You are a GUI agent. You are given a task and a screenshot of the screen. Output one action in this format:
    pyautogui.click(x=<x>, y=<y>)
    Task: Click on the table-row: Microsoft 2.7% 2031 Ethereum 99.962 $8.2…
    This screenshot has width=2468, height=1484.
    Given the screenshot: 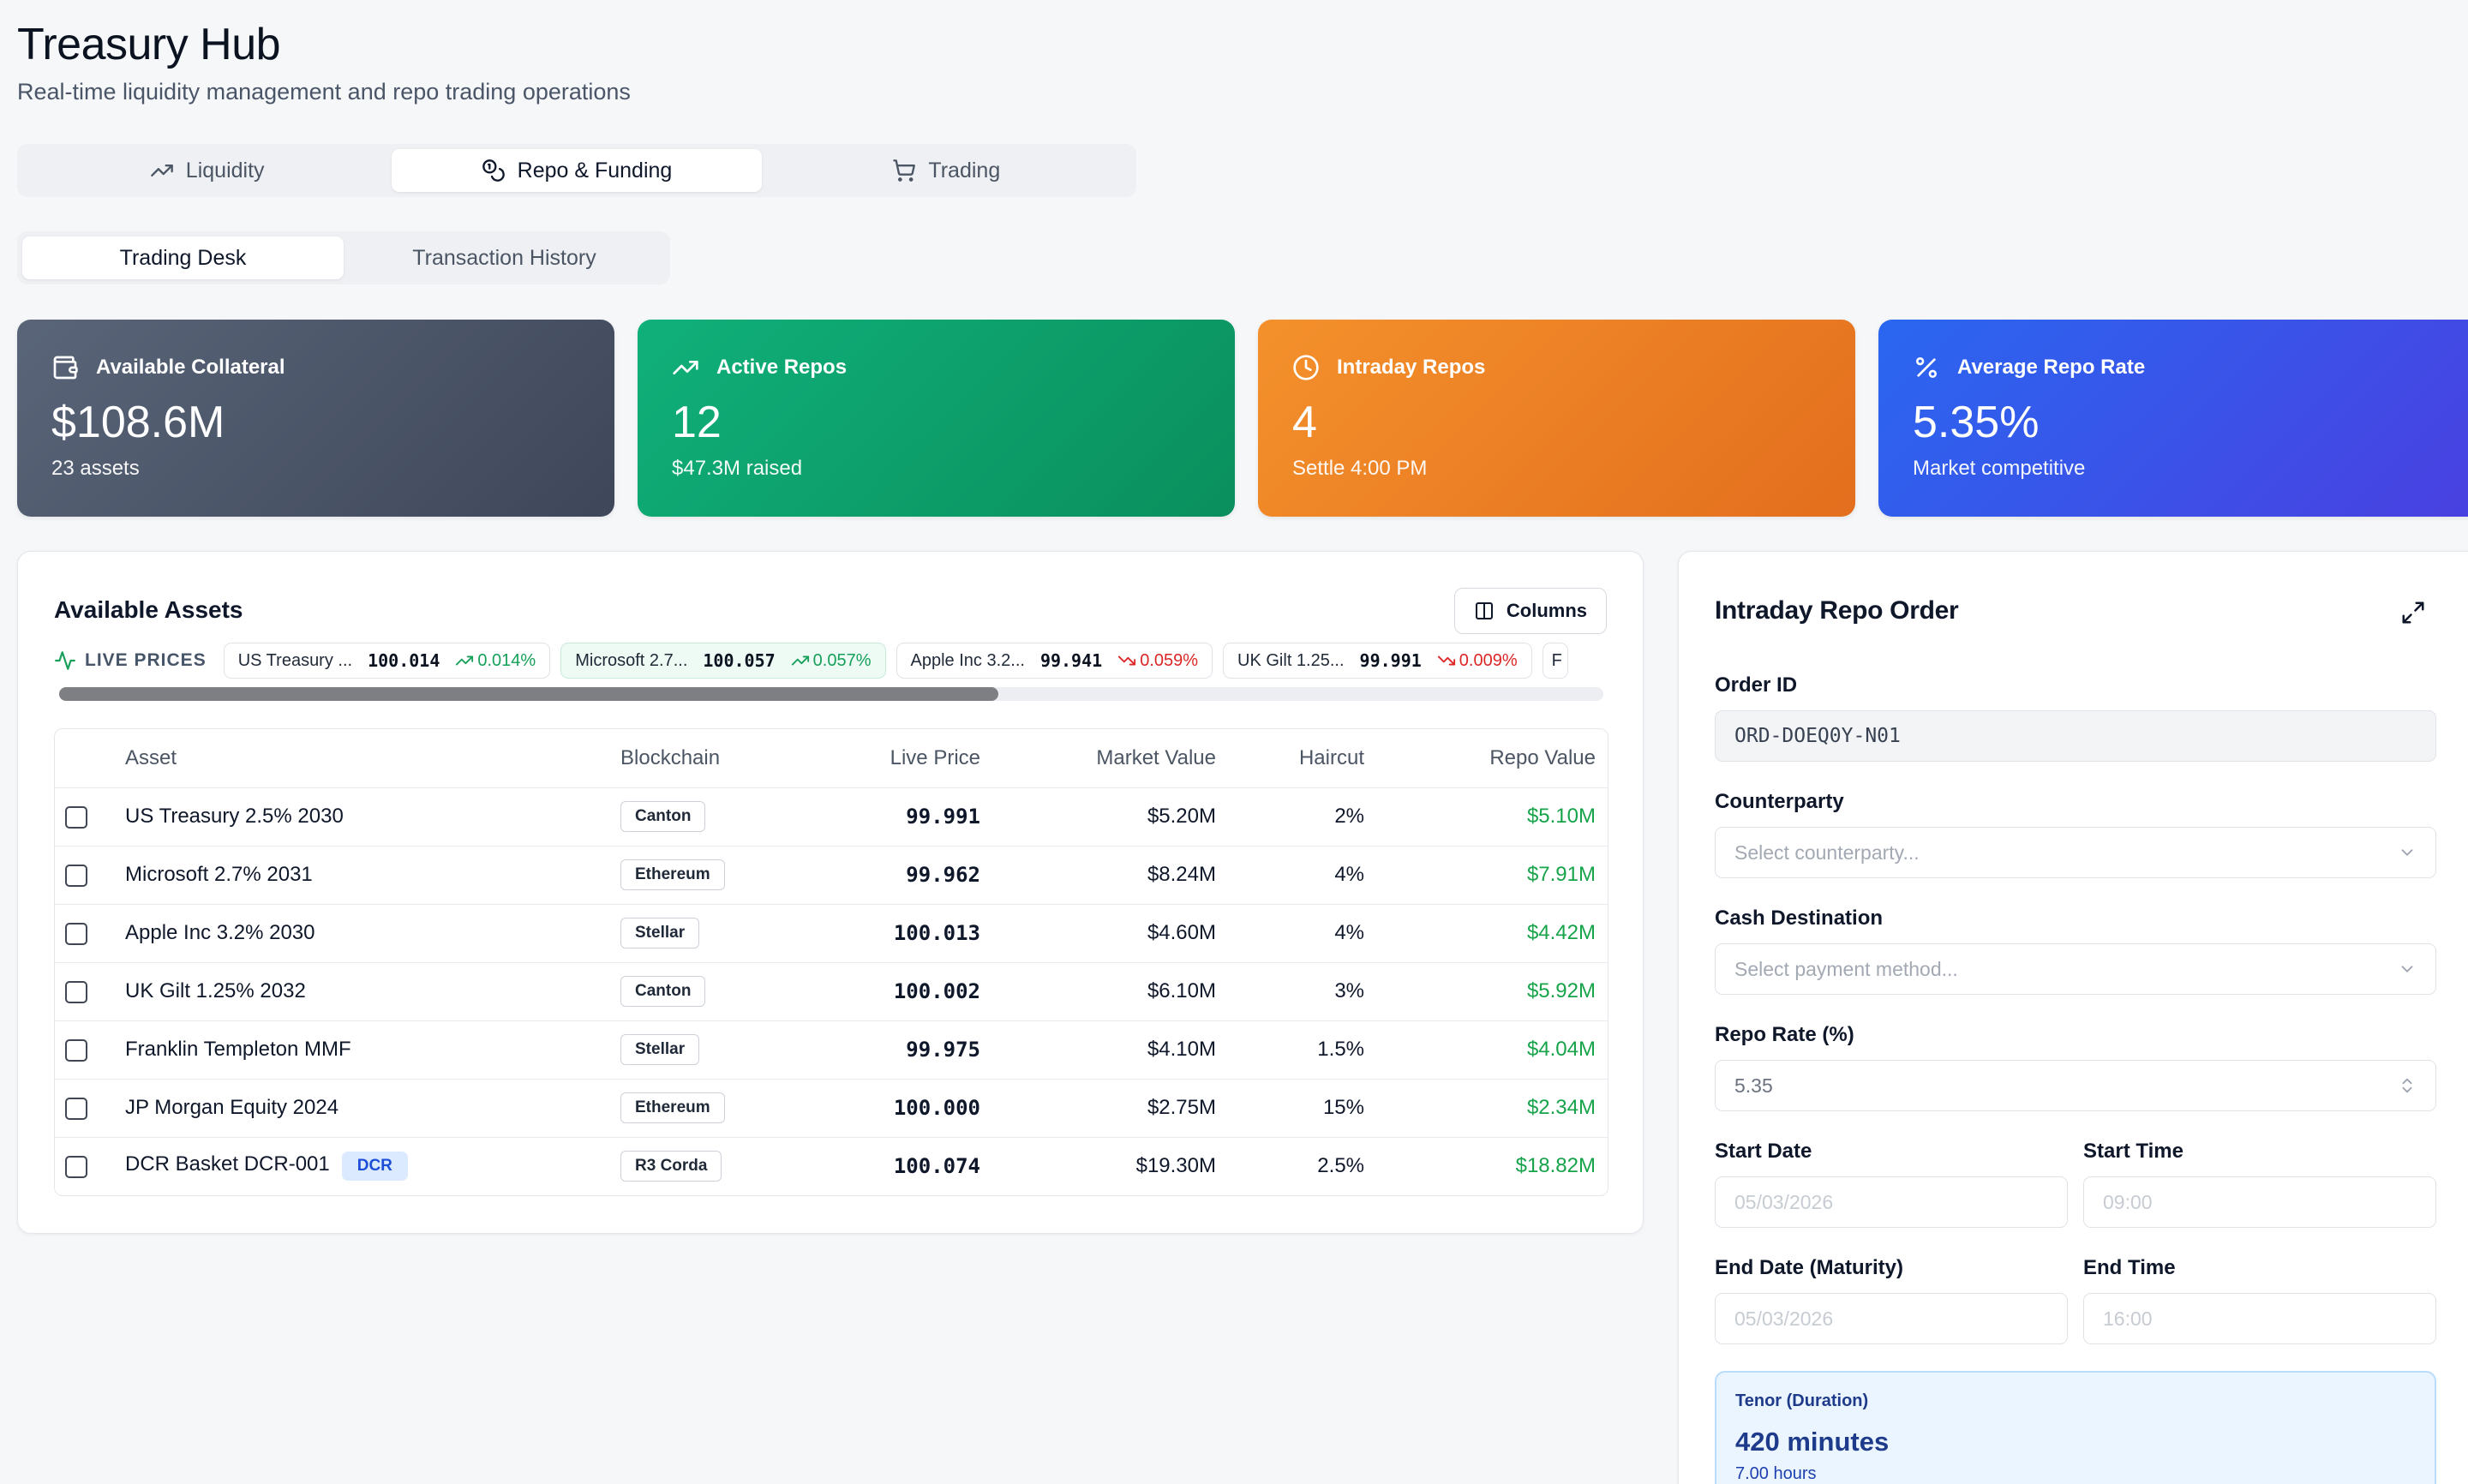 What is the action you would take?
    pyautogui.click(x=831, y=875)
    